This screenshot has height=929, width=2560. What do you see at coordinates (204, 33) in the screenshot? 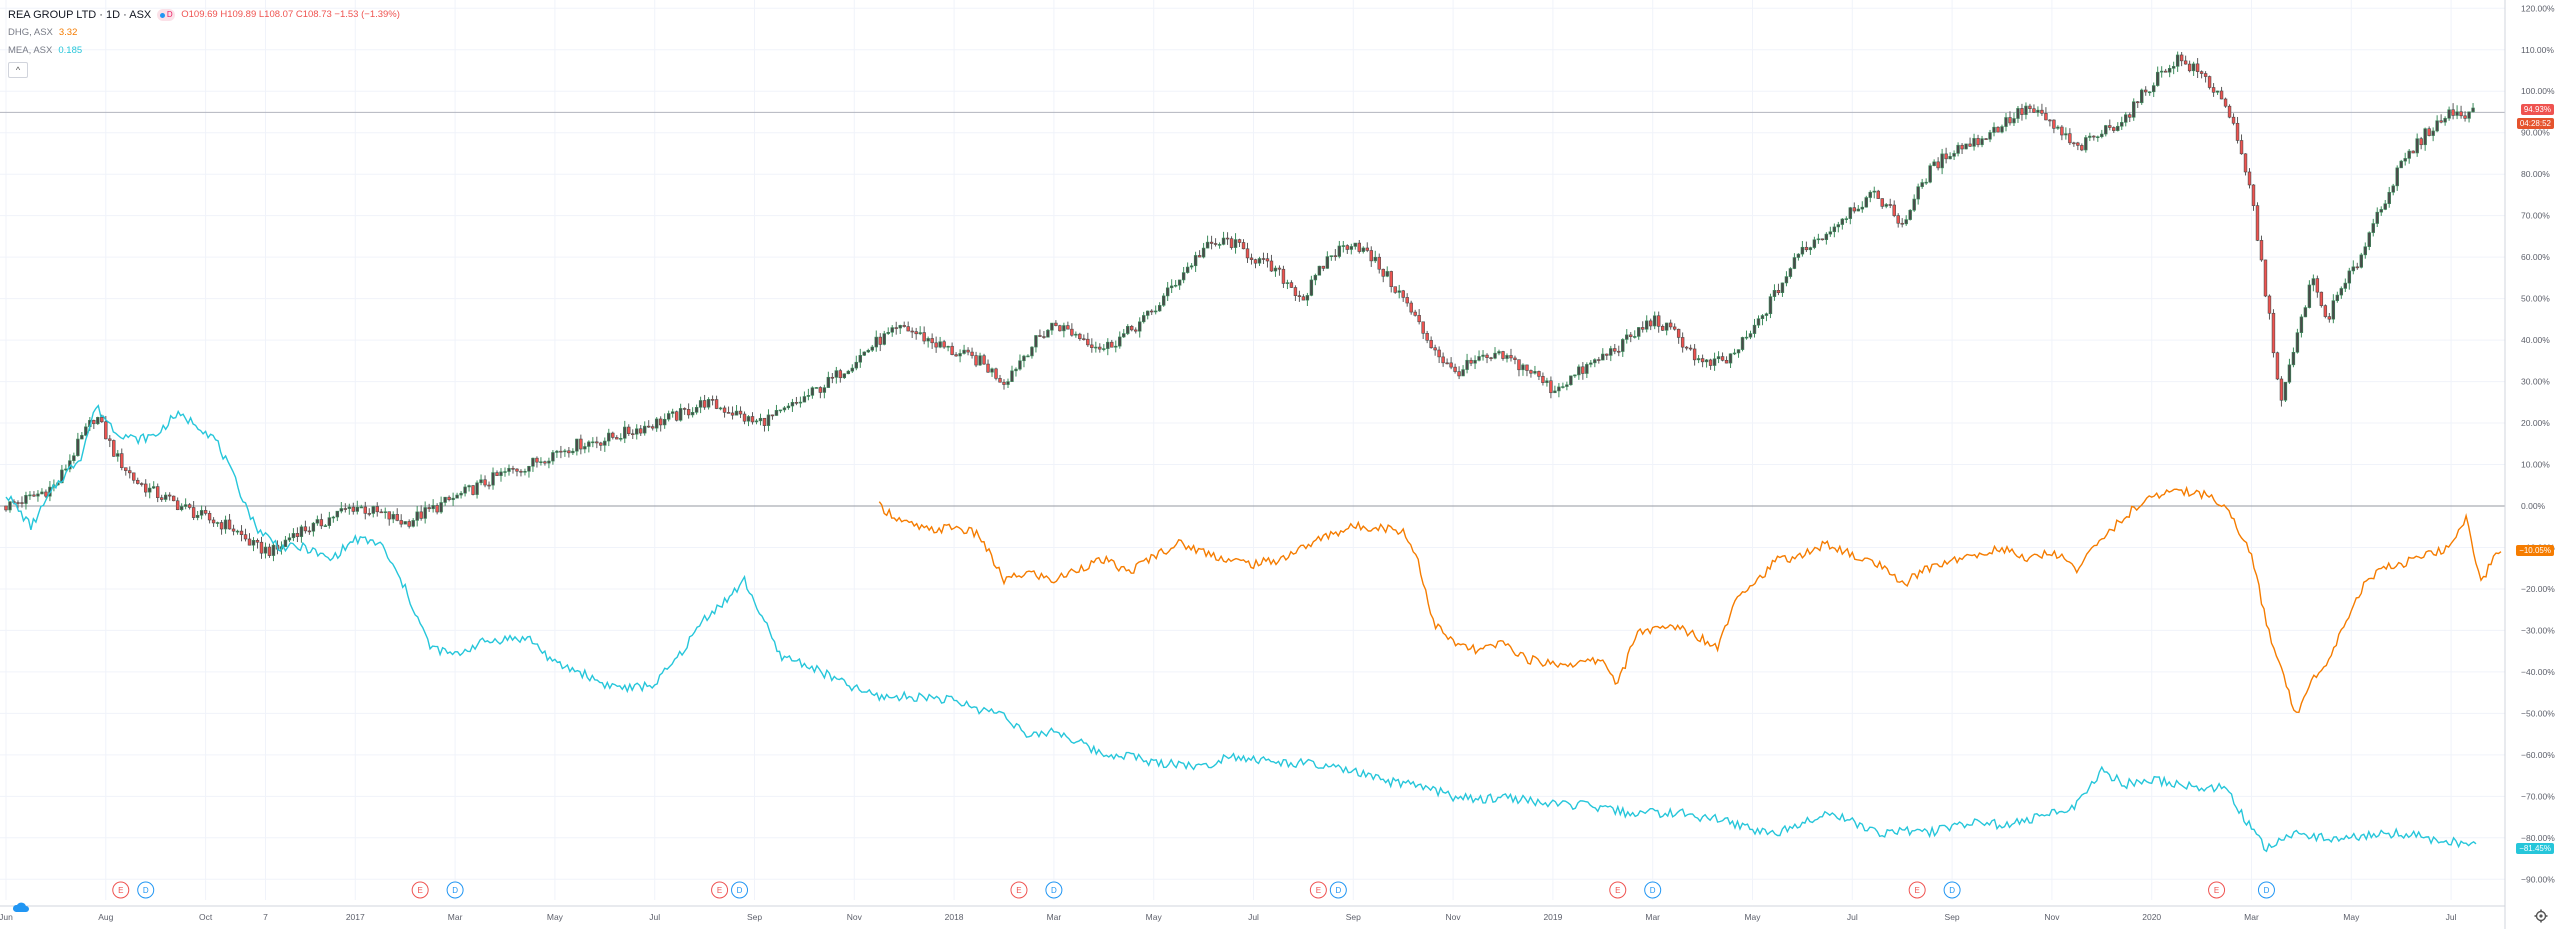
I see `legend-dhg-row: DHG, ASX 3.32` at bounding box center [204, 33].